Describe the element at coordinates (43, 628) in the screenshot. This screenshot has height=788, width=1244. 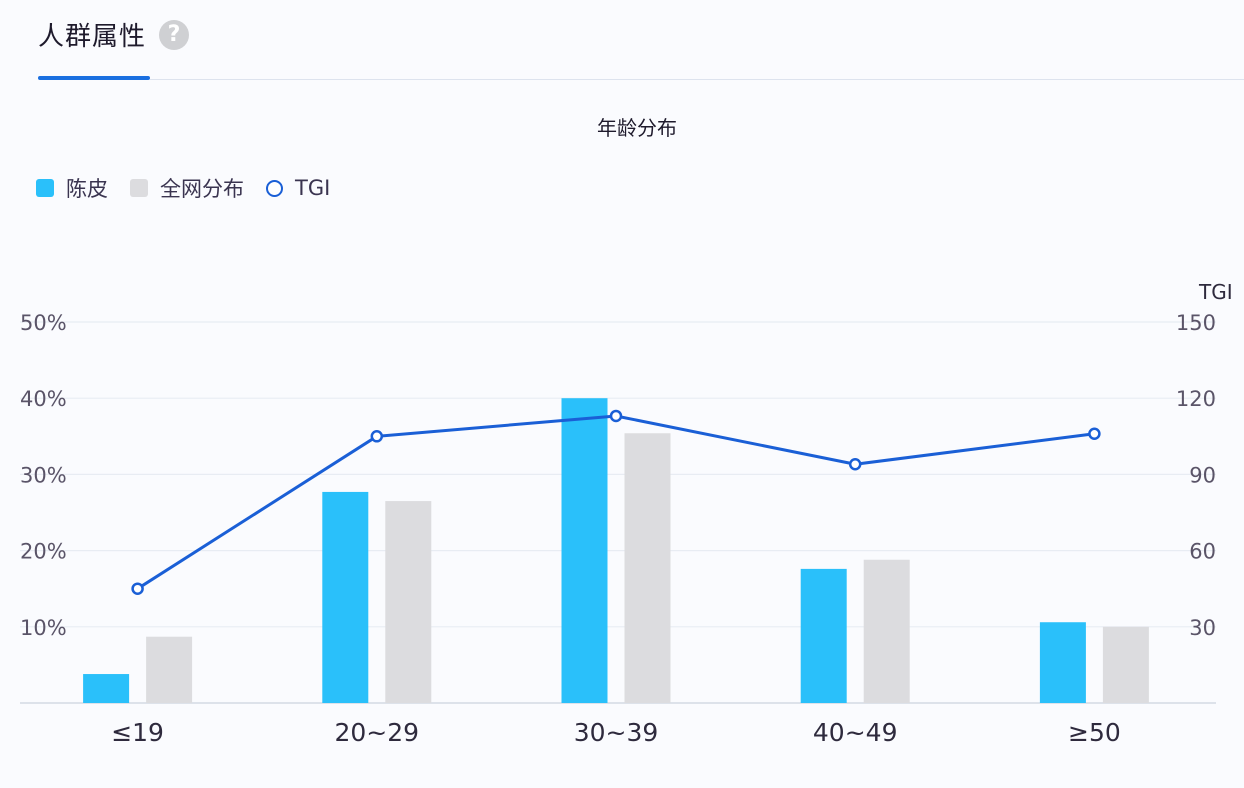
I see `y-axis-tick-label: 10%` at that location.